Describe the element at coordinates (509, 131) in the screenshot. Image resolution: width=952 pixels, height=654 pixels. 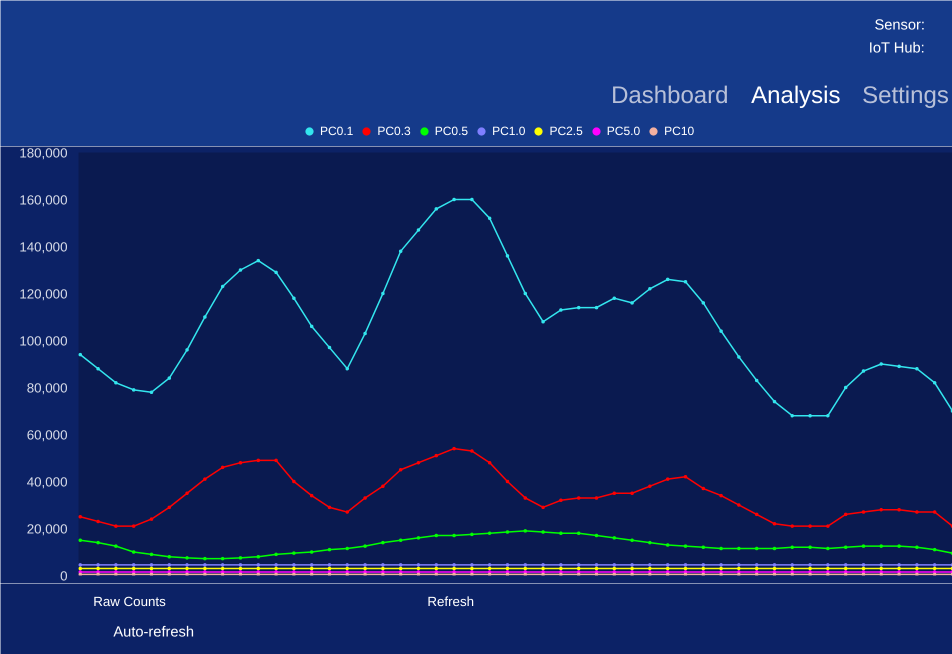
I see `legend-label: PC1.0` at that location.